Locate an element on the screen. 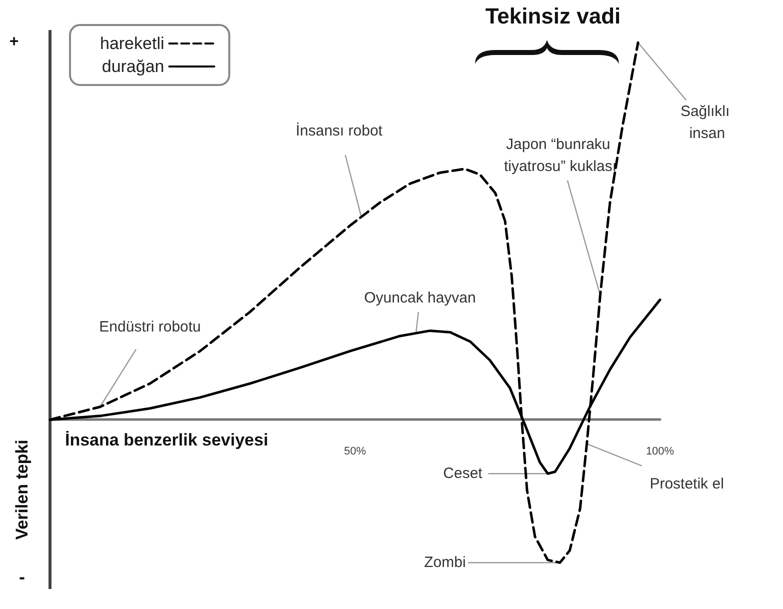 The width and height of the screenshot is (783, 609). y-axis-title: Verilen tepki is located at coordinates (22, 490).